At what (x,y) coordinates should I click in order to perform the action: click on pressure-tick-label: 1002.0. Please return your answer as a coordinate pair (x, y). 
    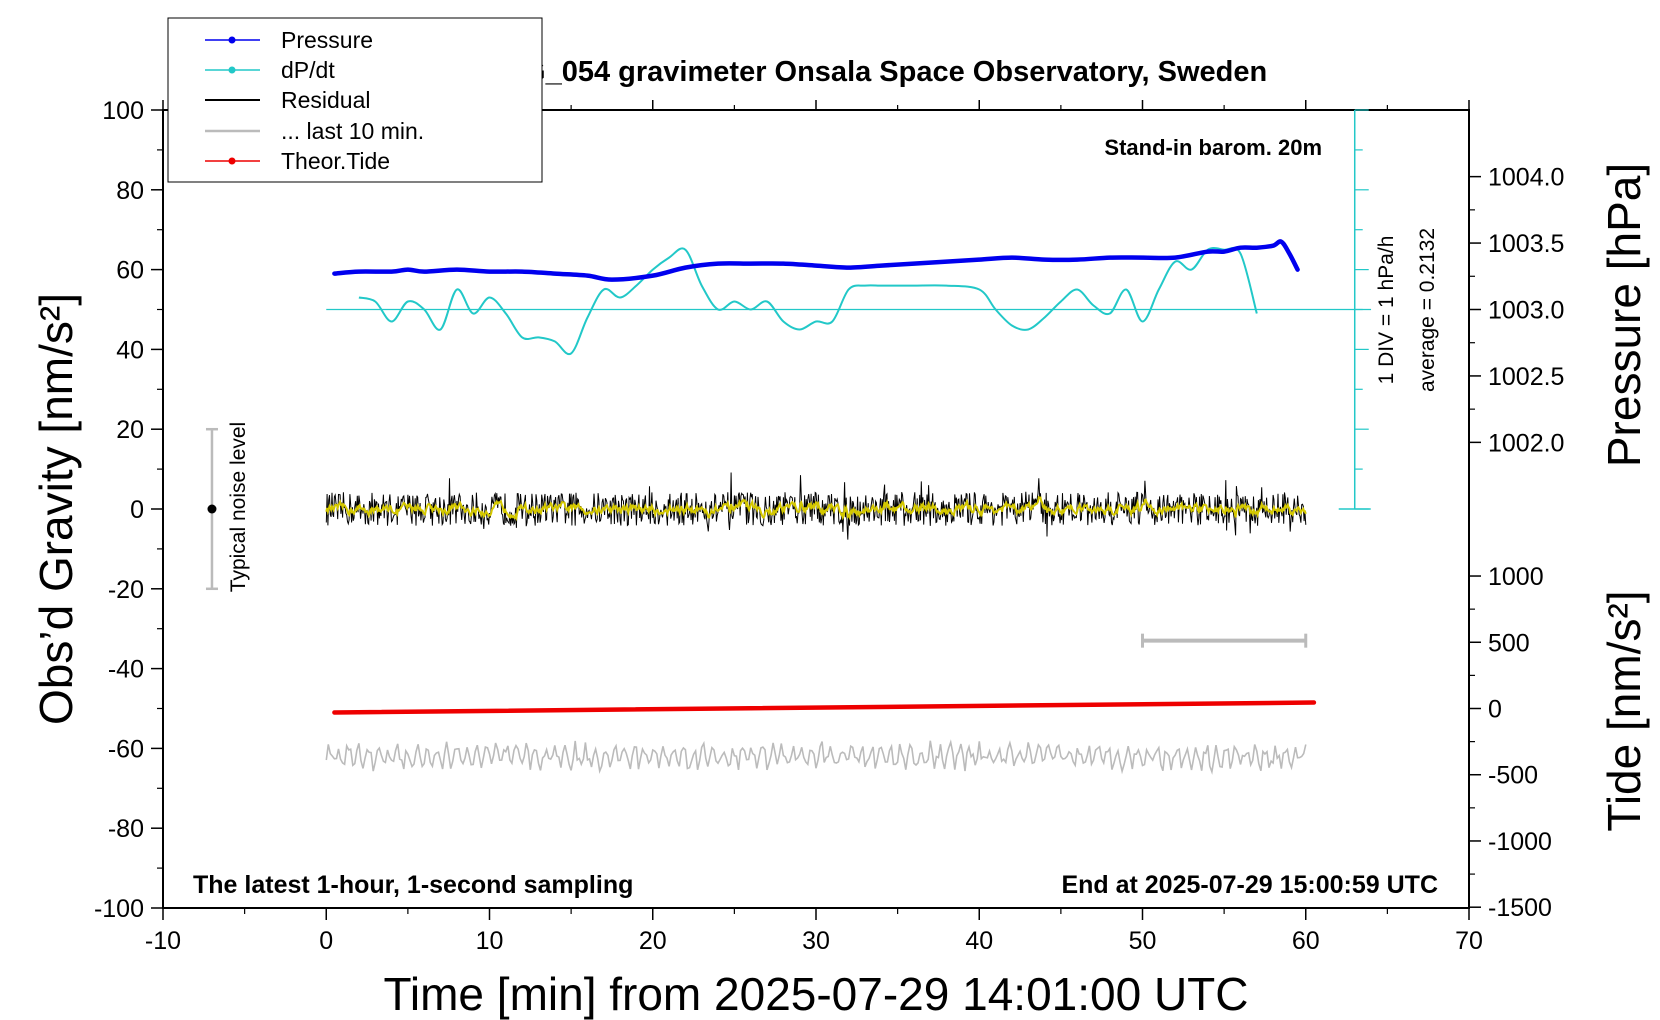
    Looking at the image, I should click on (1526, 443).